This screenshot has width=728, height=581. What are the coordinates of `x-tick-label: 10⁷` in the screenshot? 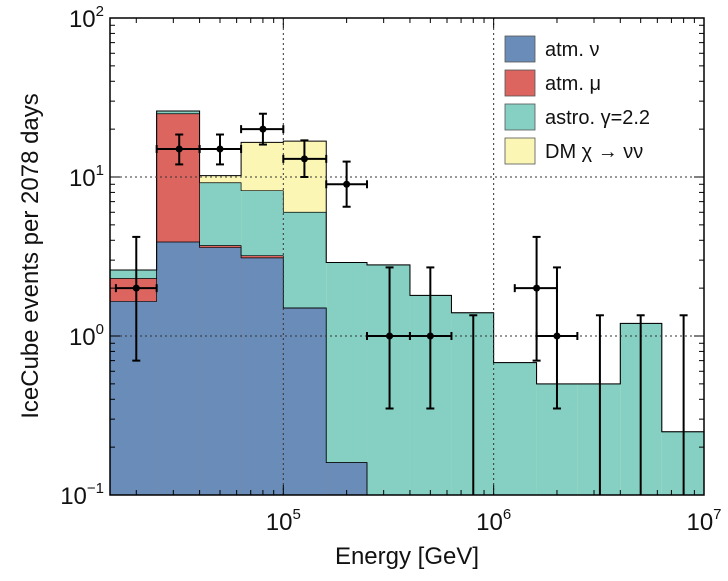 It's located at (703, 521).